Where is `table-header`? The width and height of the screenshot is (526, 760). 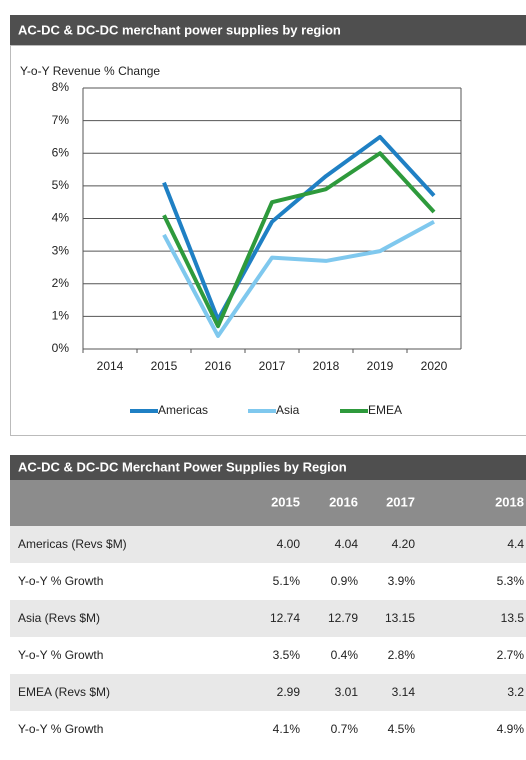 table-header is located at coordinates (268, 467).